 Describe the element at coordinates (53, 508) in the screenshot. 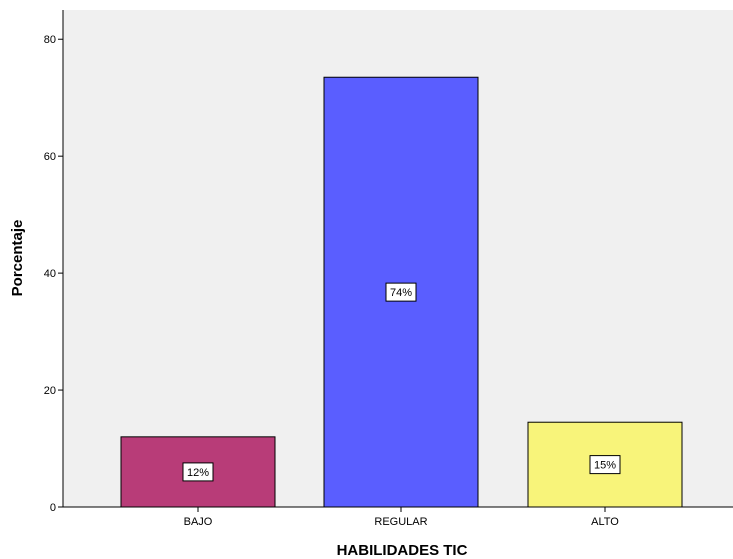

I see `y-tick-label-0: 0` at that location.